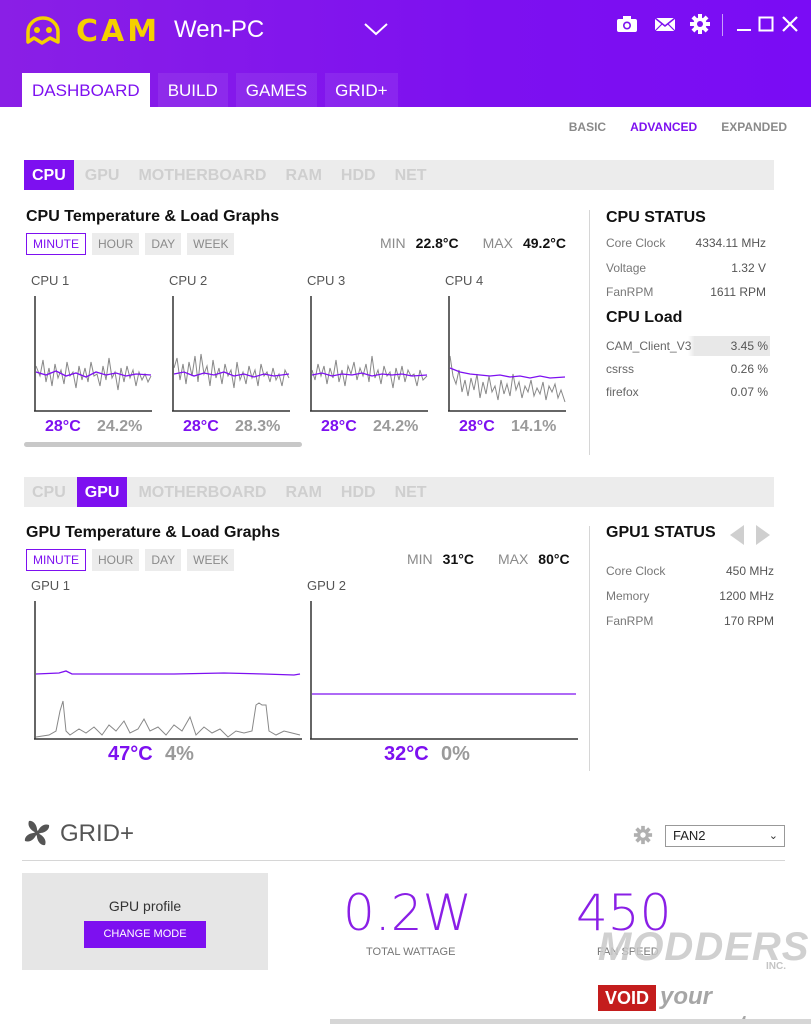 This screenshot has width=811, height=1024. Describe the element at coordinates (488, 559) in the screenshot. I see `gpu-min-max: MIN 31°C MAX 80°C` at that location.